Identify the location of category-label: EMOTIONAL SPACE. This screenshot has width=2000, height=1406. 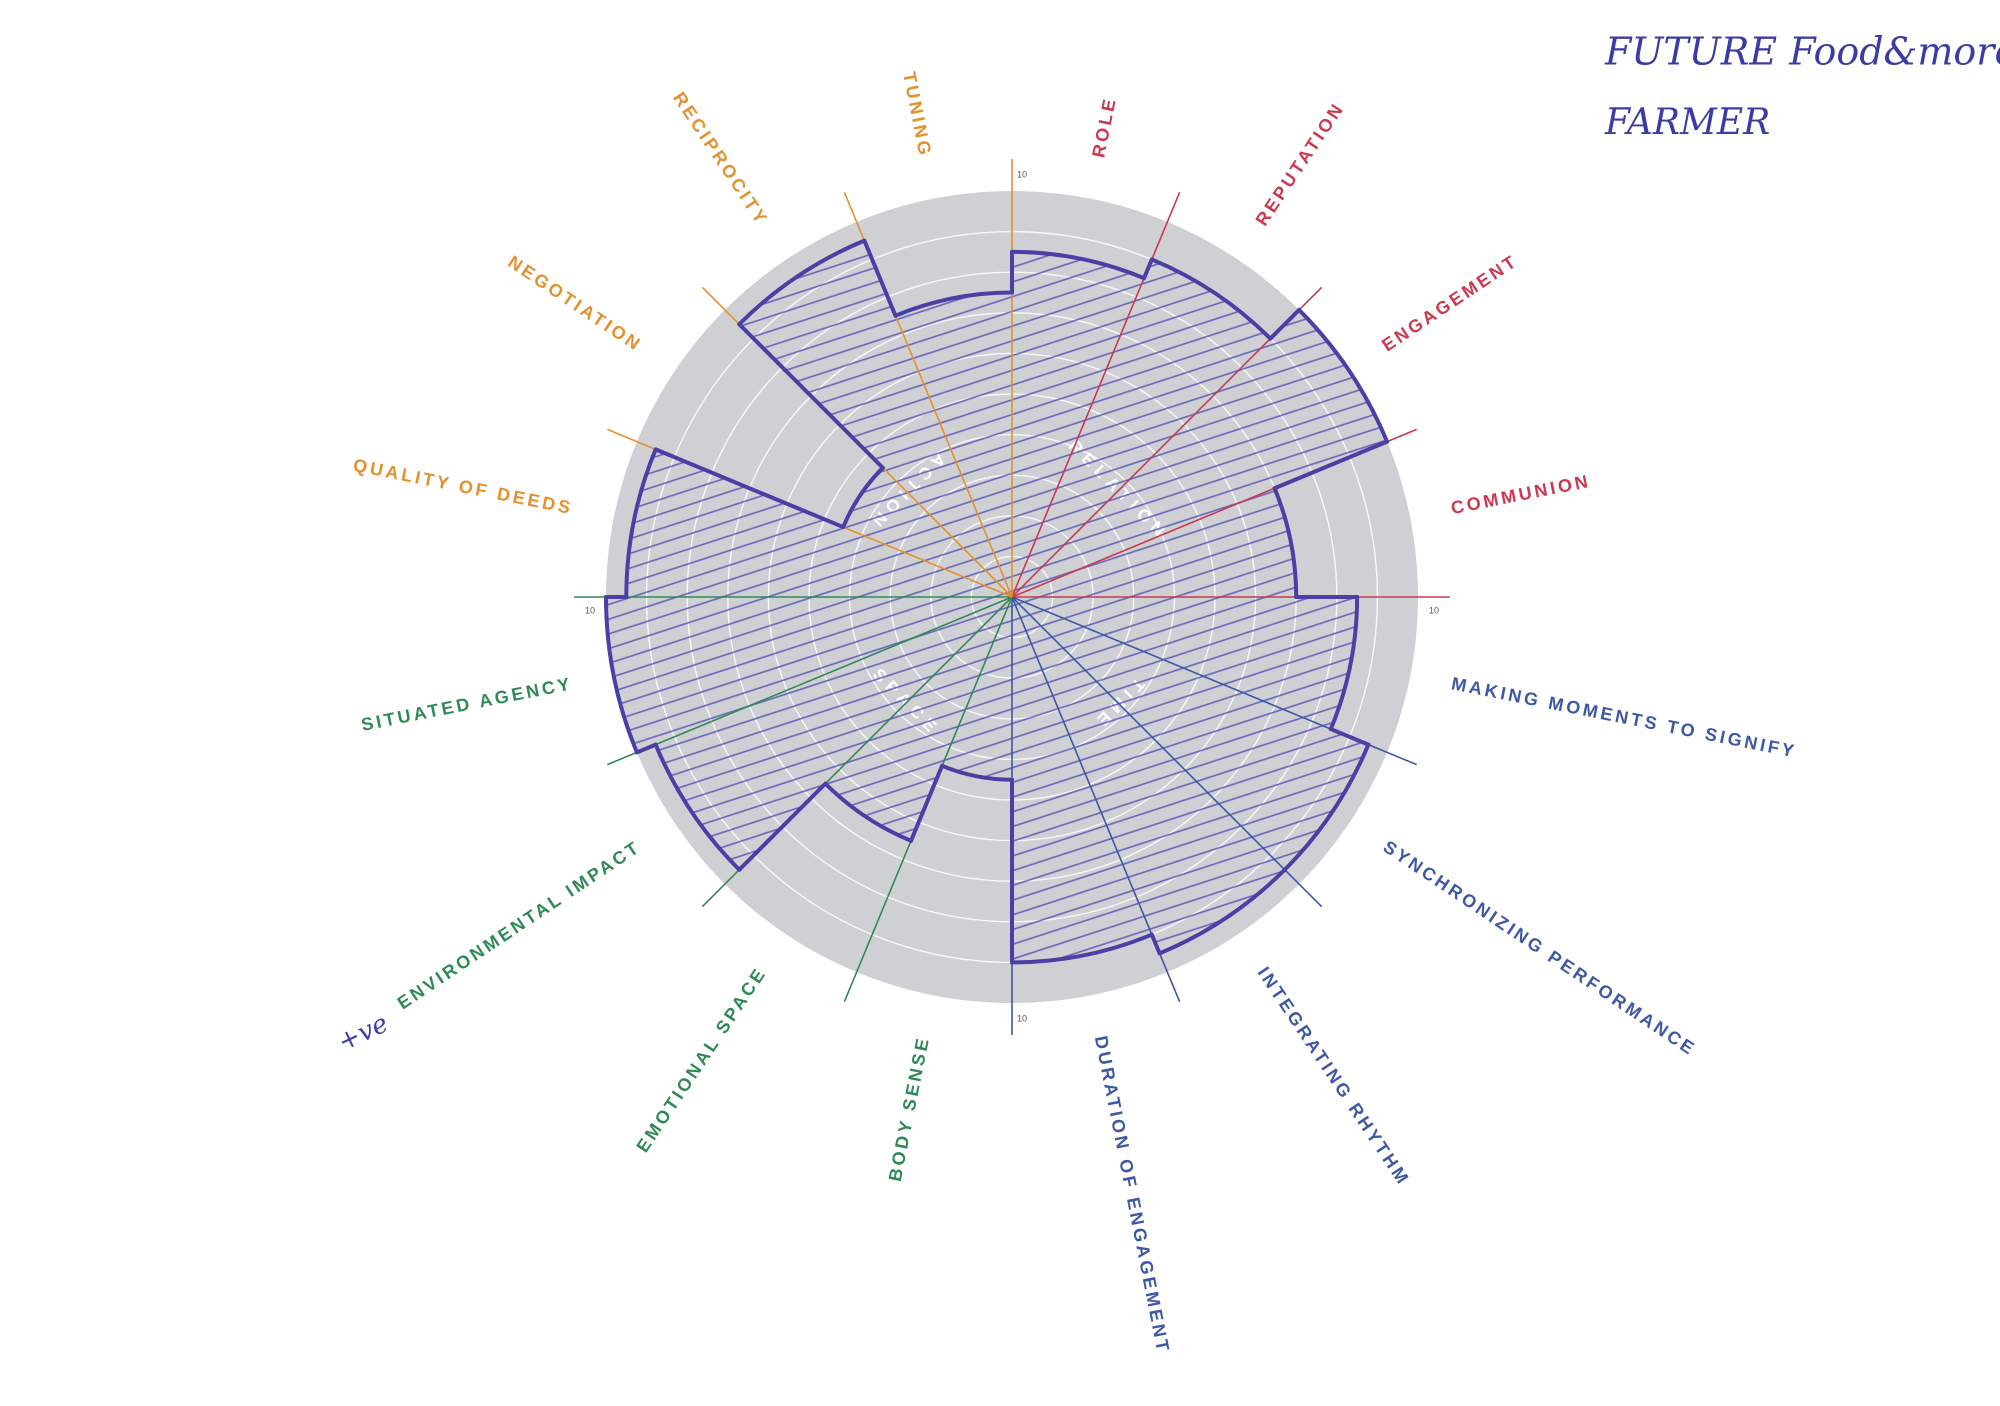
(701, 1059).